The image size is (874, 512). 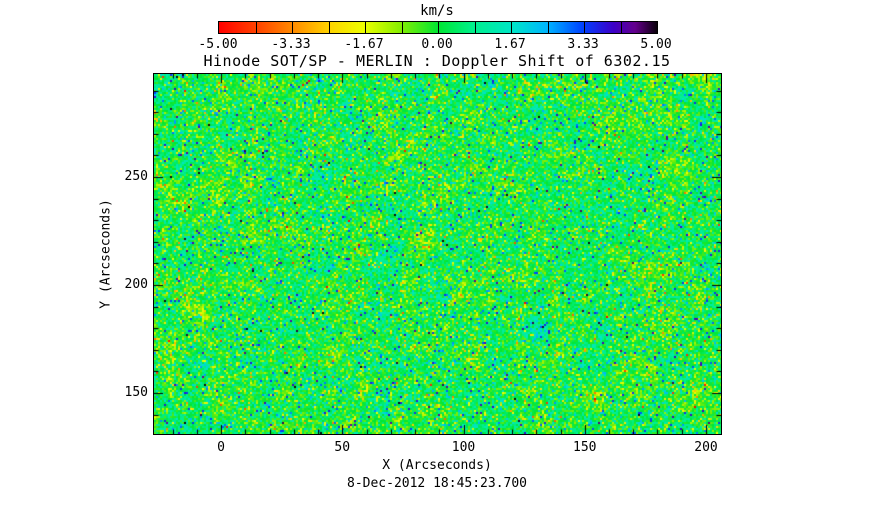 What do you see at coordinates (437, 465) in the screenshot?
I see `x-axis-label: X (Arcseconds)` at bounding box center [437, 465].